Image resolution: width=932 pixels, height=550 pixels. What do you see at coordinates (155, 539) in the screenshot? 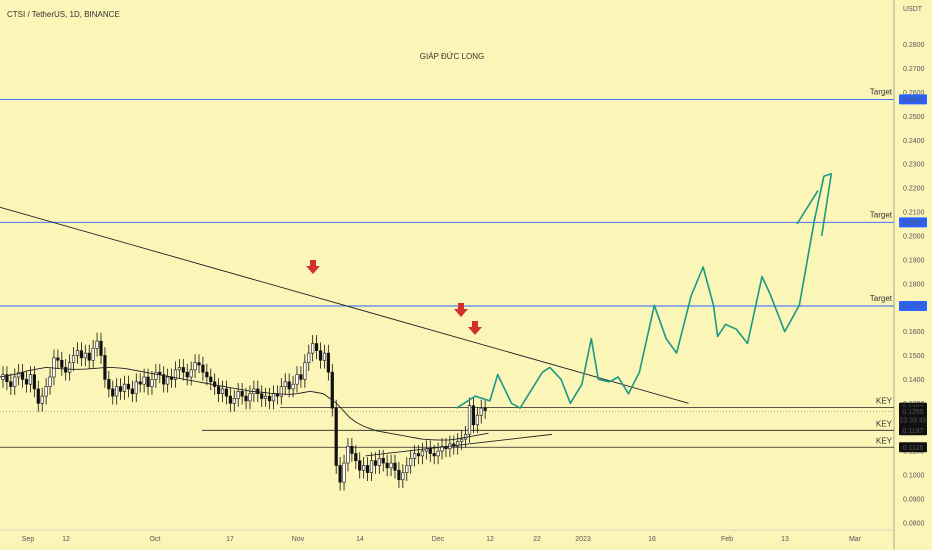
I see `time-tick-label: Oct` at bounding box center [155, 539].